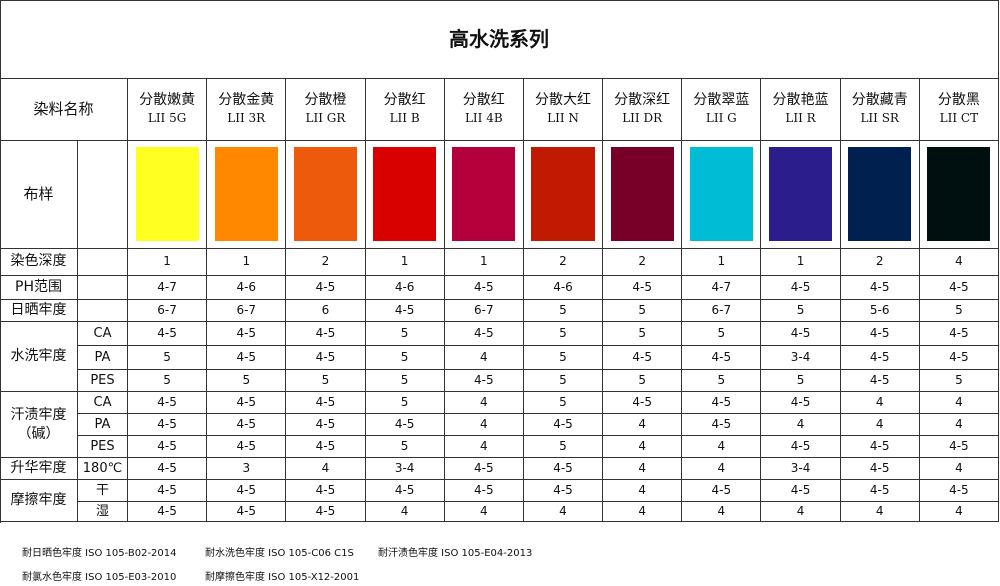  I want to click on value: 6, so click(326, 311).